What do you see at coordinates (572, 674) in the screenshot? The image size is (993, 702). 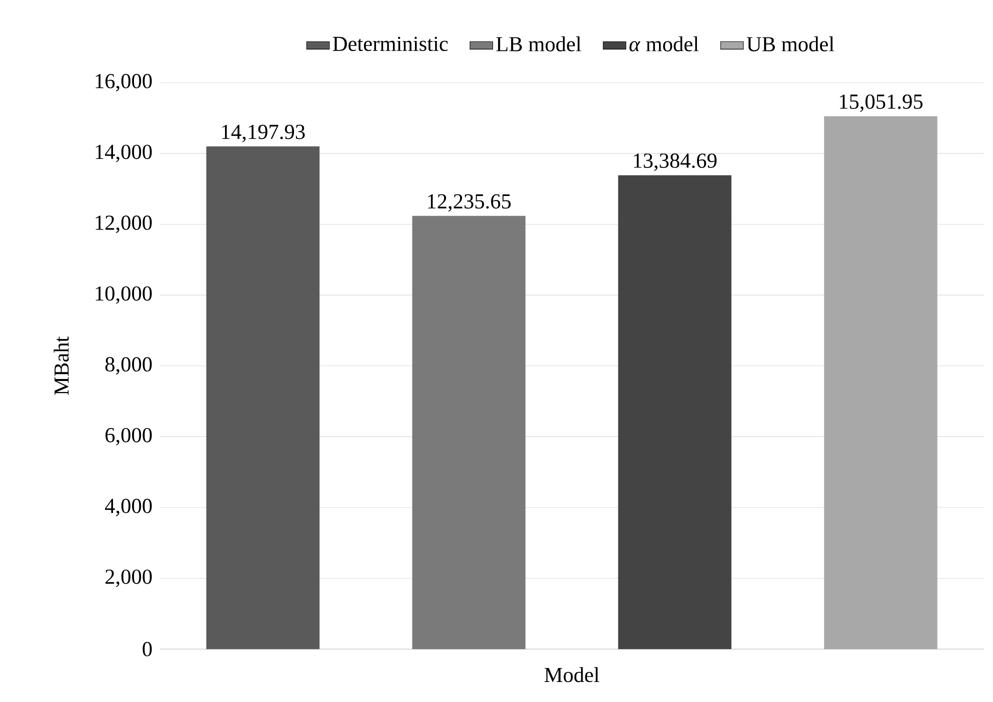 I see `x-axis-title: Model` at bounding box center [572, 674].